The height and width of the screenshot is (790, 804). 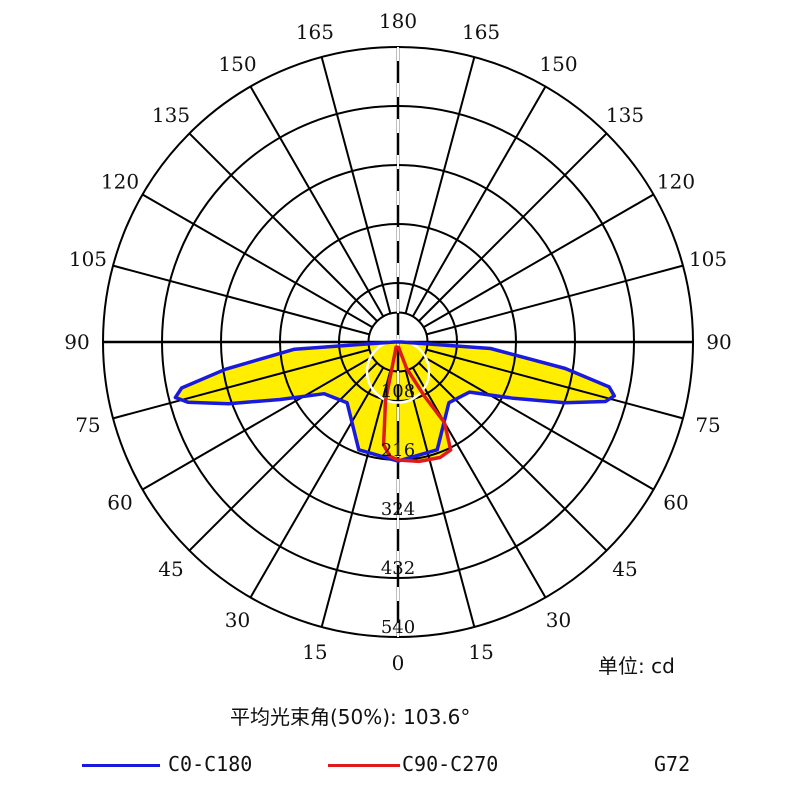 I want to click on angle-label-right-45: 45, so click(x=624, y=569).